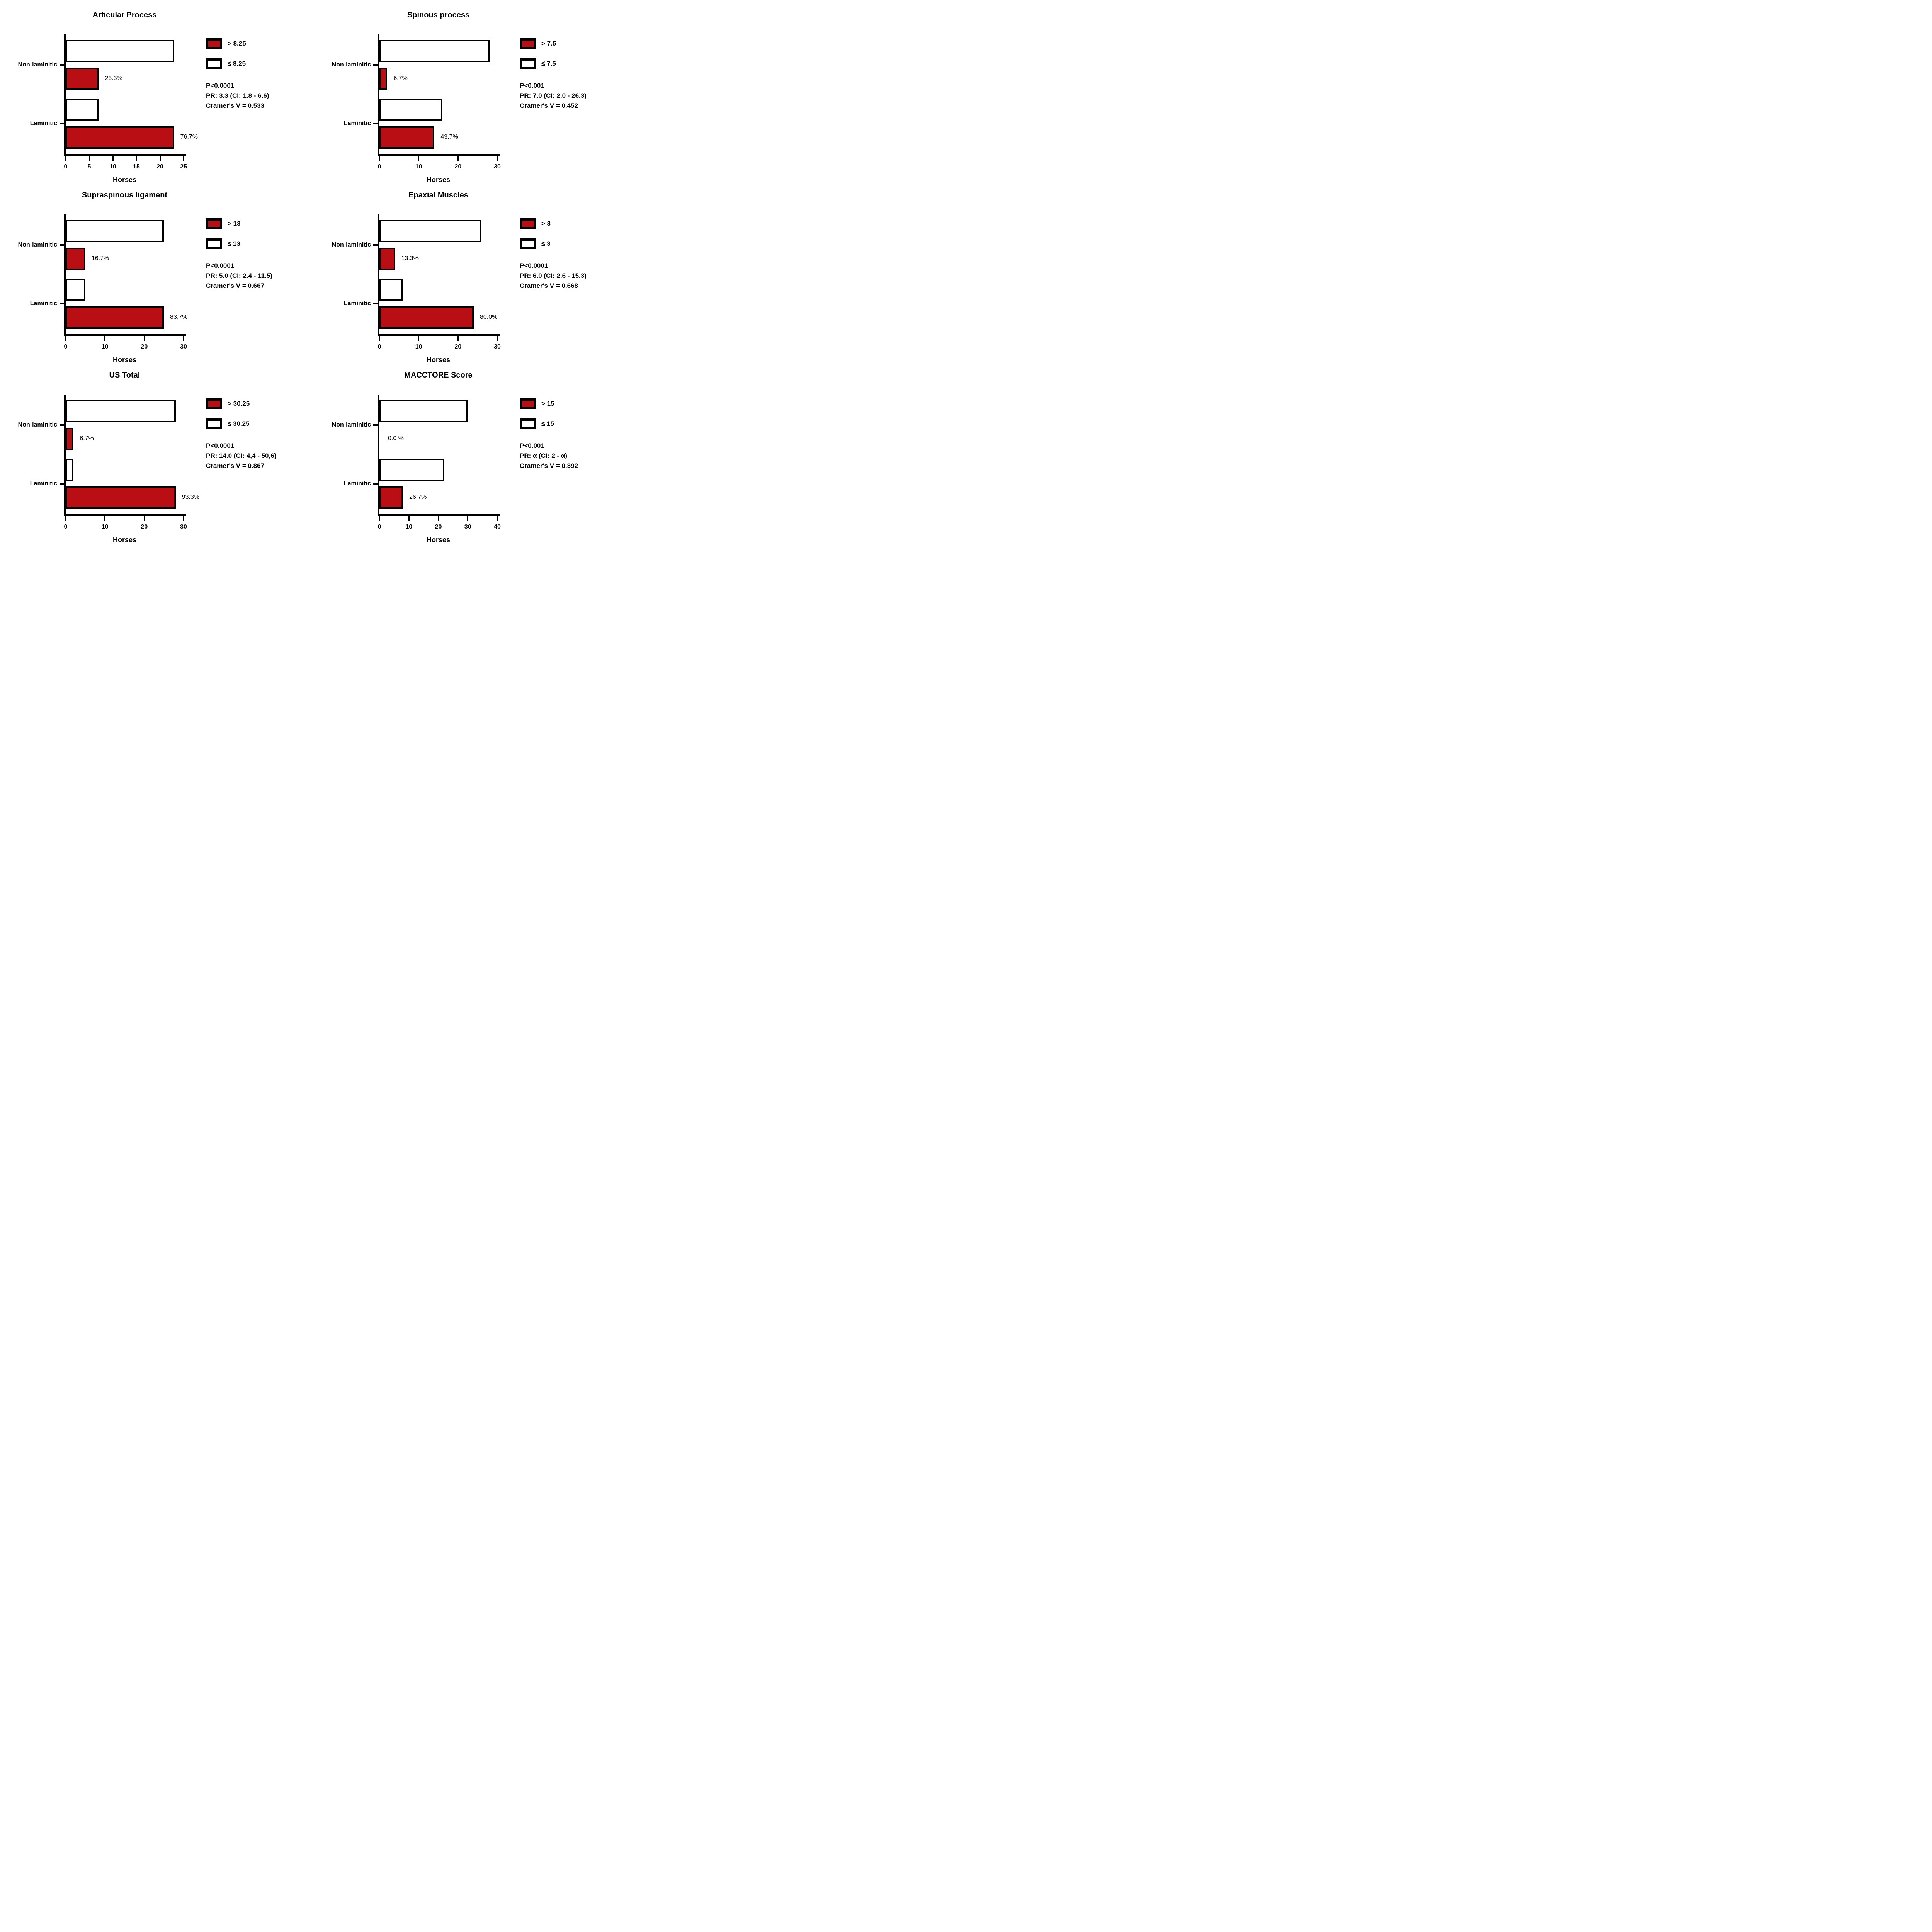  Describe the element at coordinates (236, 285) in the screenshot. I see `stat-line: Cramer's V = 0.667` at that location.